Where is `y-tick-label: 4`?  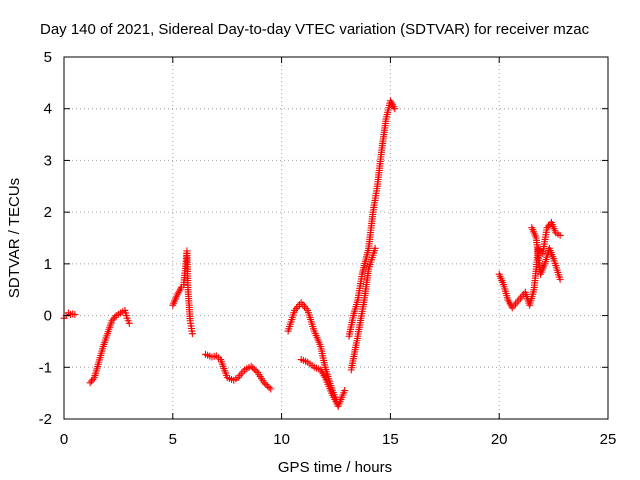 y-tick-label: 4 is located at coordinates (48, 109).